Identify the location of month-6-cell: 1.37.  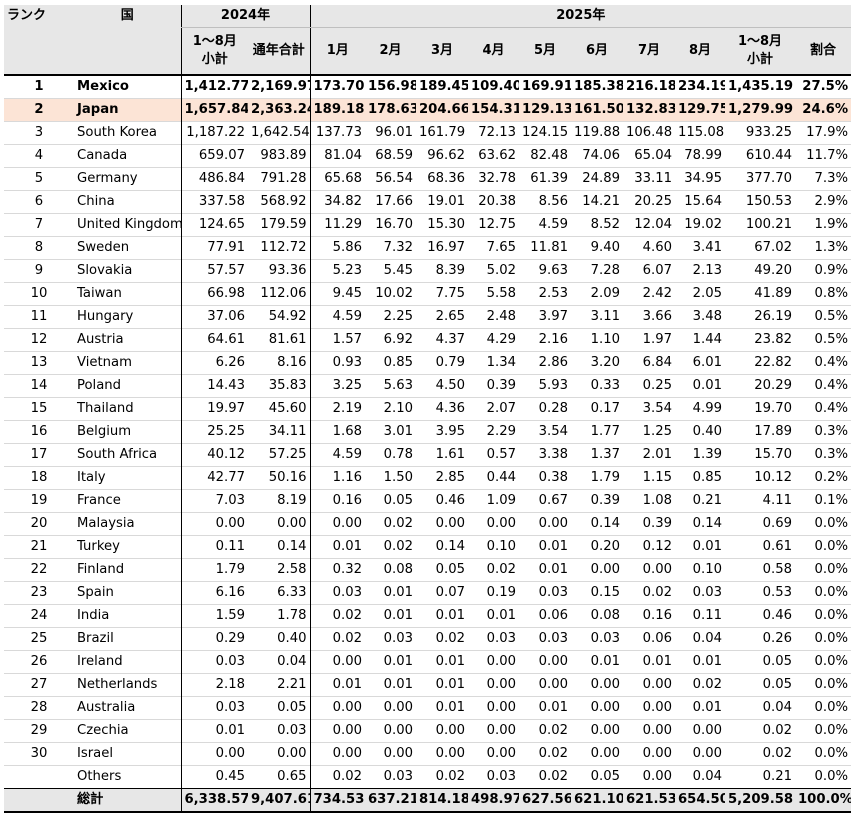
(605, 454).